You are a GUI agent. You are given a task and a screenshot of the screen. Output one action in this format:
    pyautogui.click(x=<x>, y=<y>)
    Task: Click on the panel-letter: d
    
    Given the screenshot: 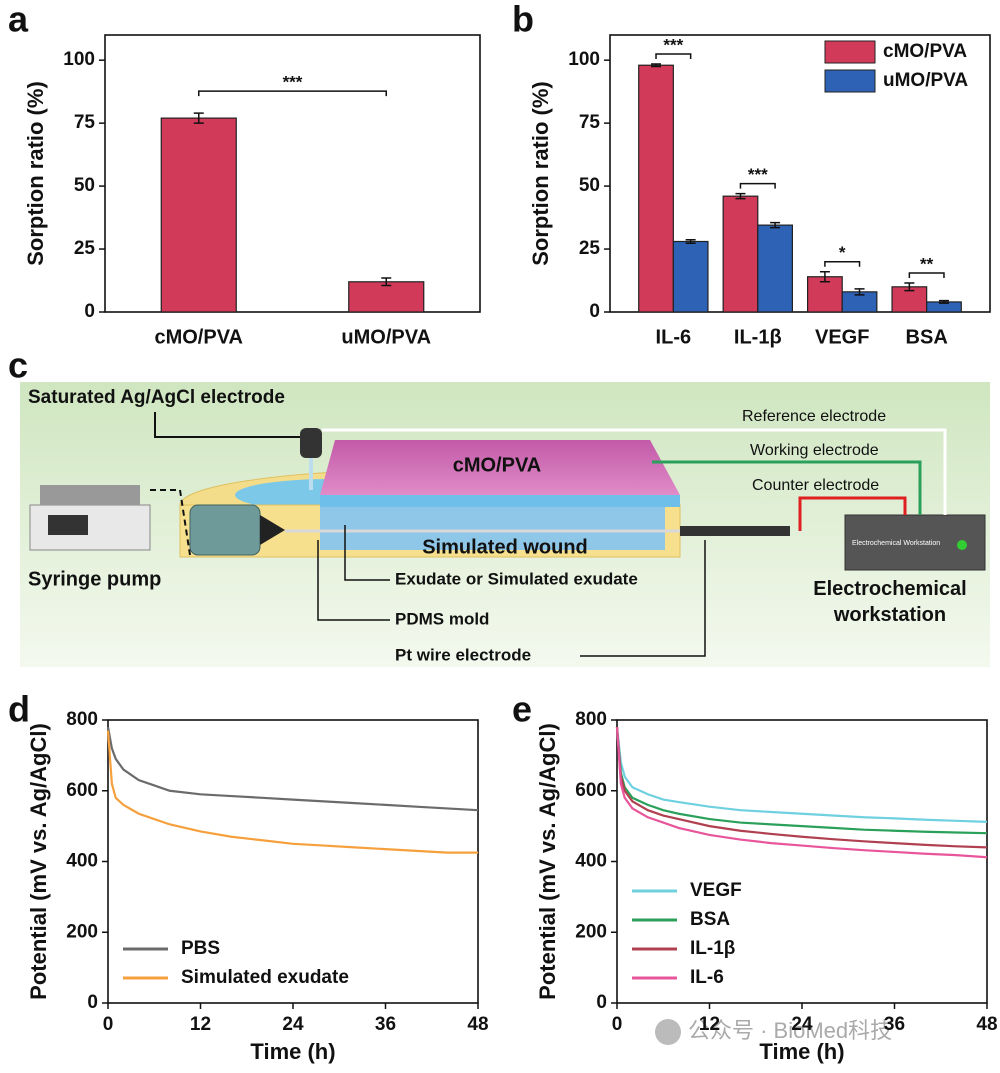 What is the action you would take?
    pyautogui.click(x=19, y=709)
    